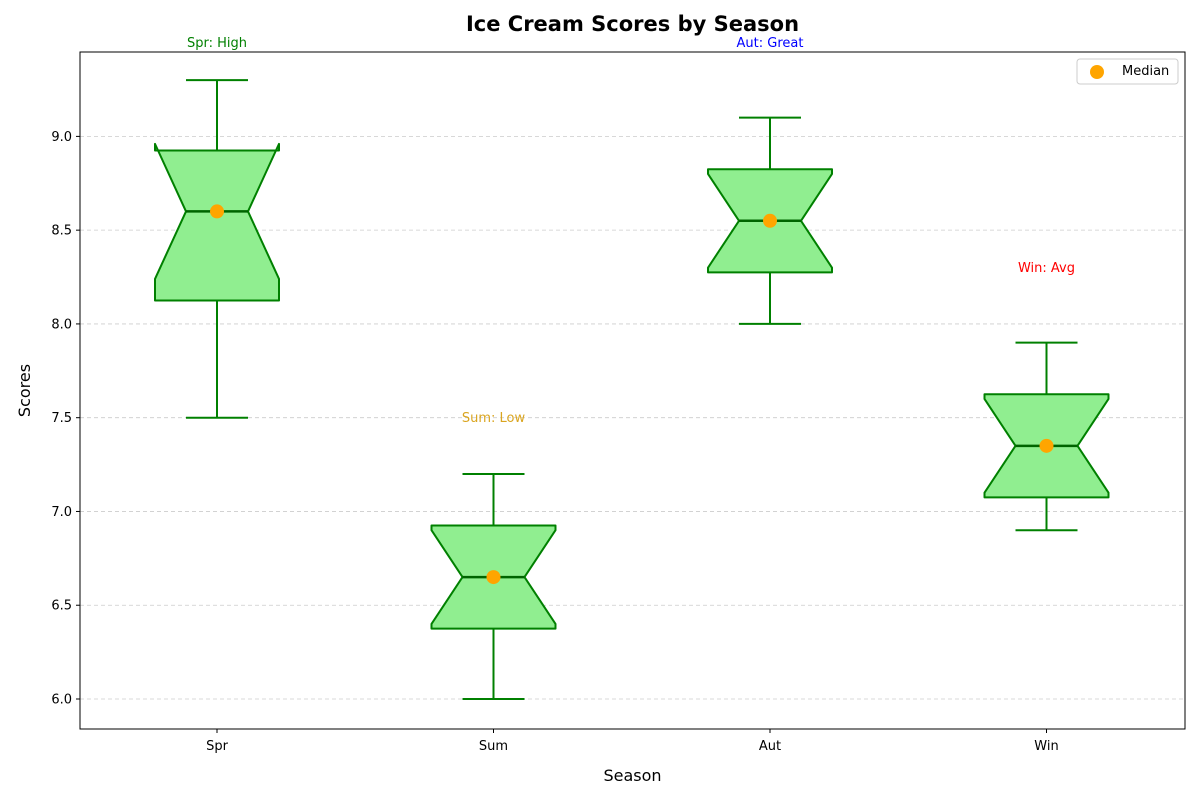 The image size is (1200, 800). I want to click on x-axis-label: Season, so click(632, 775).